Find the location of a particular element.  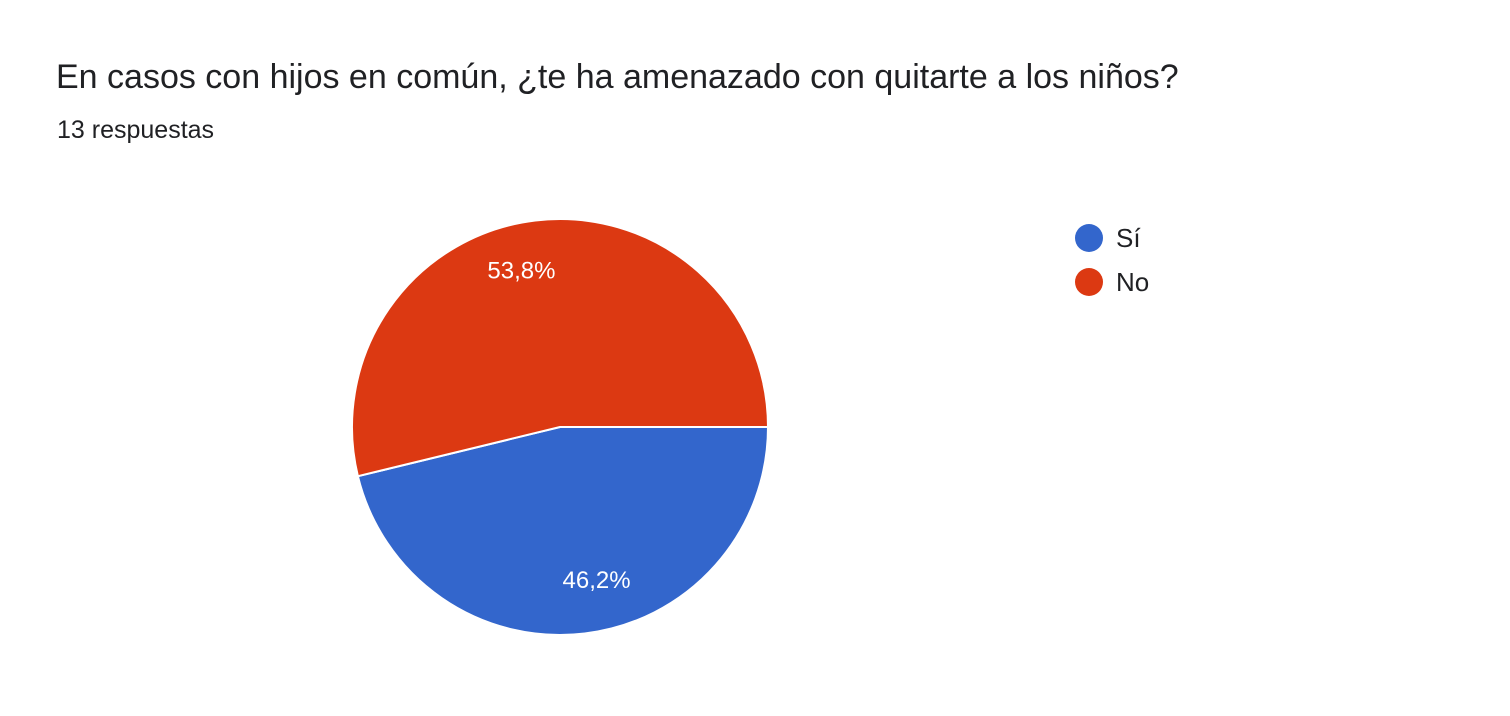

chart-legend: Sí No is located at coordinates (1112, 260).